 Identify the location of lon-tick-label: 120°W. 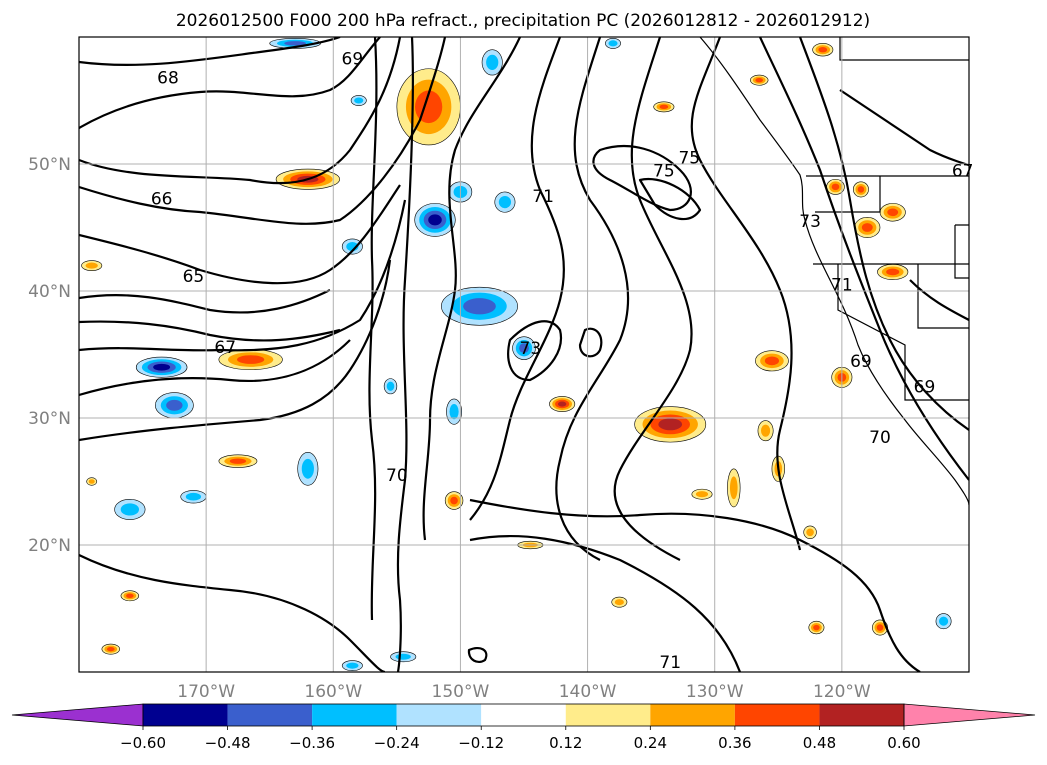
(842, 692).